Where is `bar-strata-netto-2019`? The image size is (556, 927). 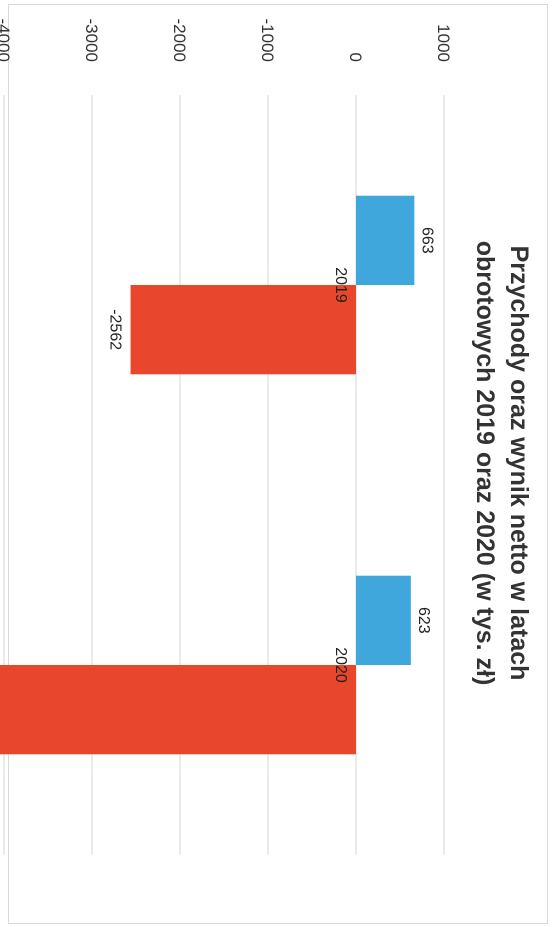
bar-strata-netto-2019 is located at coordinates (243, 330).